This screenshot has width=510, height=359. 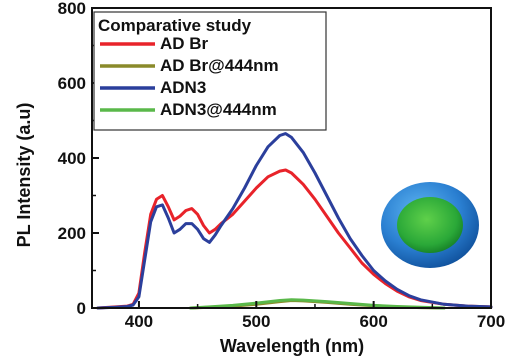 What do you see at coordinates (218, 109) in the screenshot?
I see `legend-entry-label: ADN3@444nm` at bounding box center [218, 109].